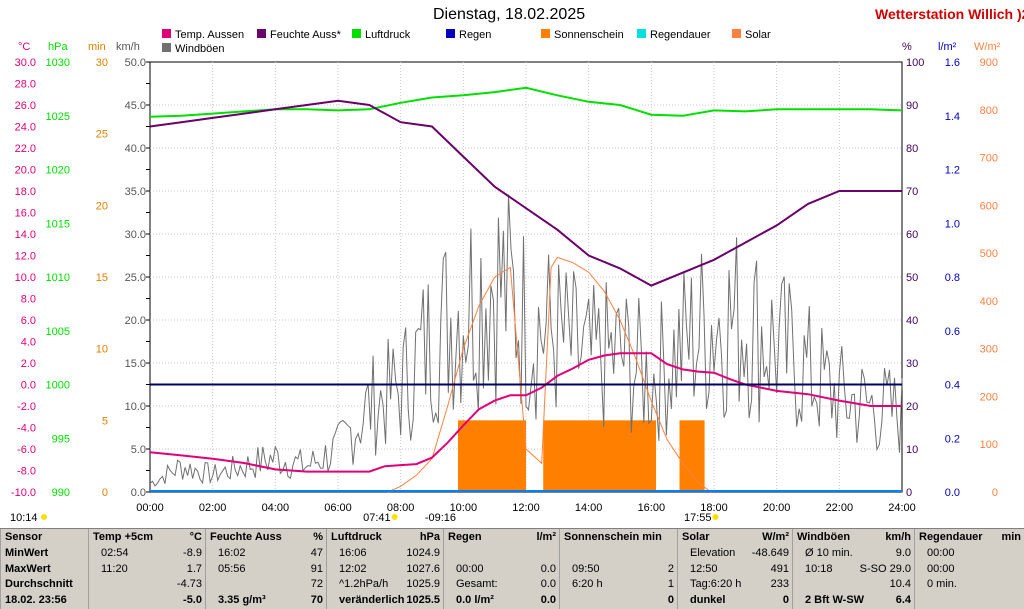  I want to click on table-row: -4.73, so click(147, 585).